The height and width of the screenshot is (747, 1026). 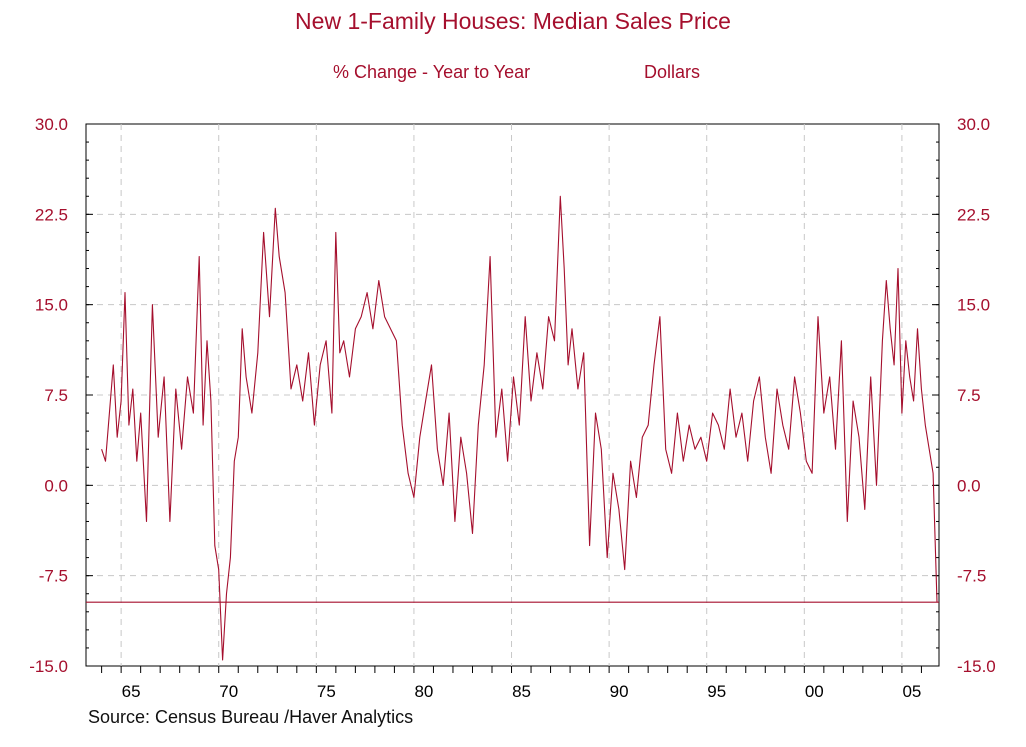 I want to click on chart-title: New 1-Family Houses: Median Sales Price, so click(x=513, y=21).